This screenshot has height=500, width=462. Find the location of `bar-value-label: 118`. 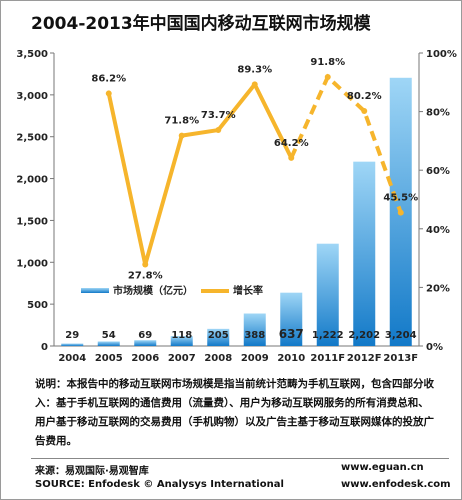

bar-value-label: 118 is located at coordinates (181, 335).